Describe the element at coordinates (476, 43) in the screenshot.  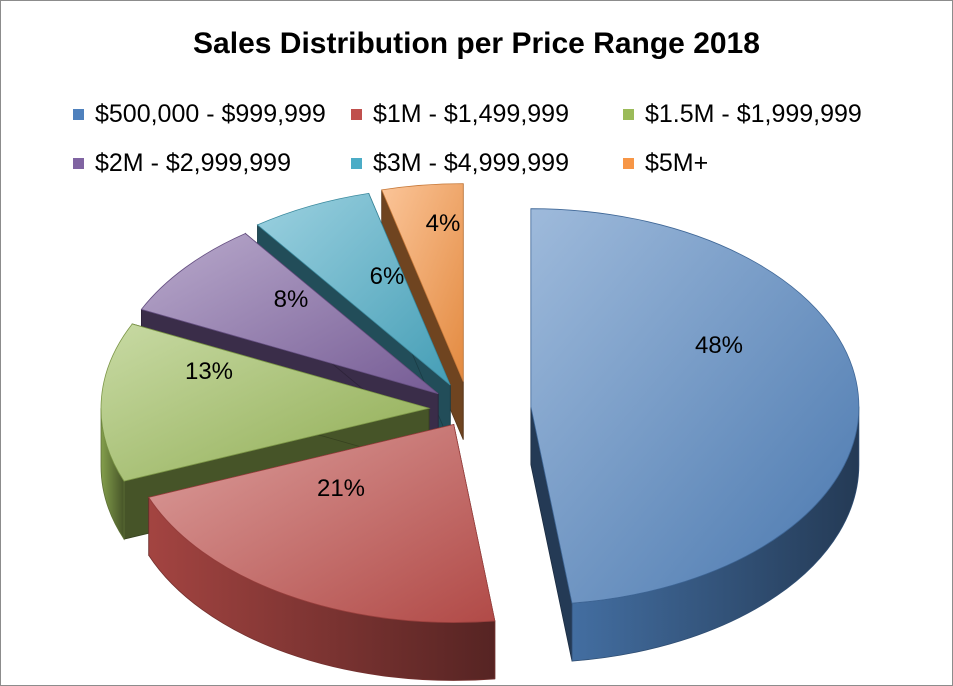
I see `chart-title: Sales Distribution per Price Range 2018` at that location.